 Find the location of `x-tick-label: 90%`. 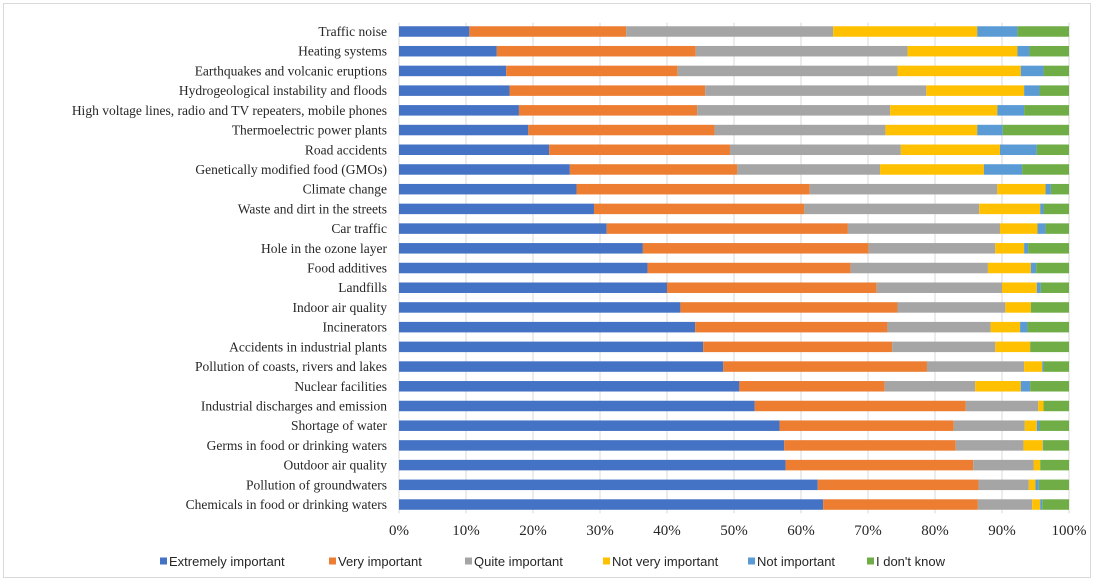

x-tick-label: 90% is located at coordinates (1002, 531).